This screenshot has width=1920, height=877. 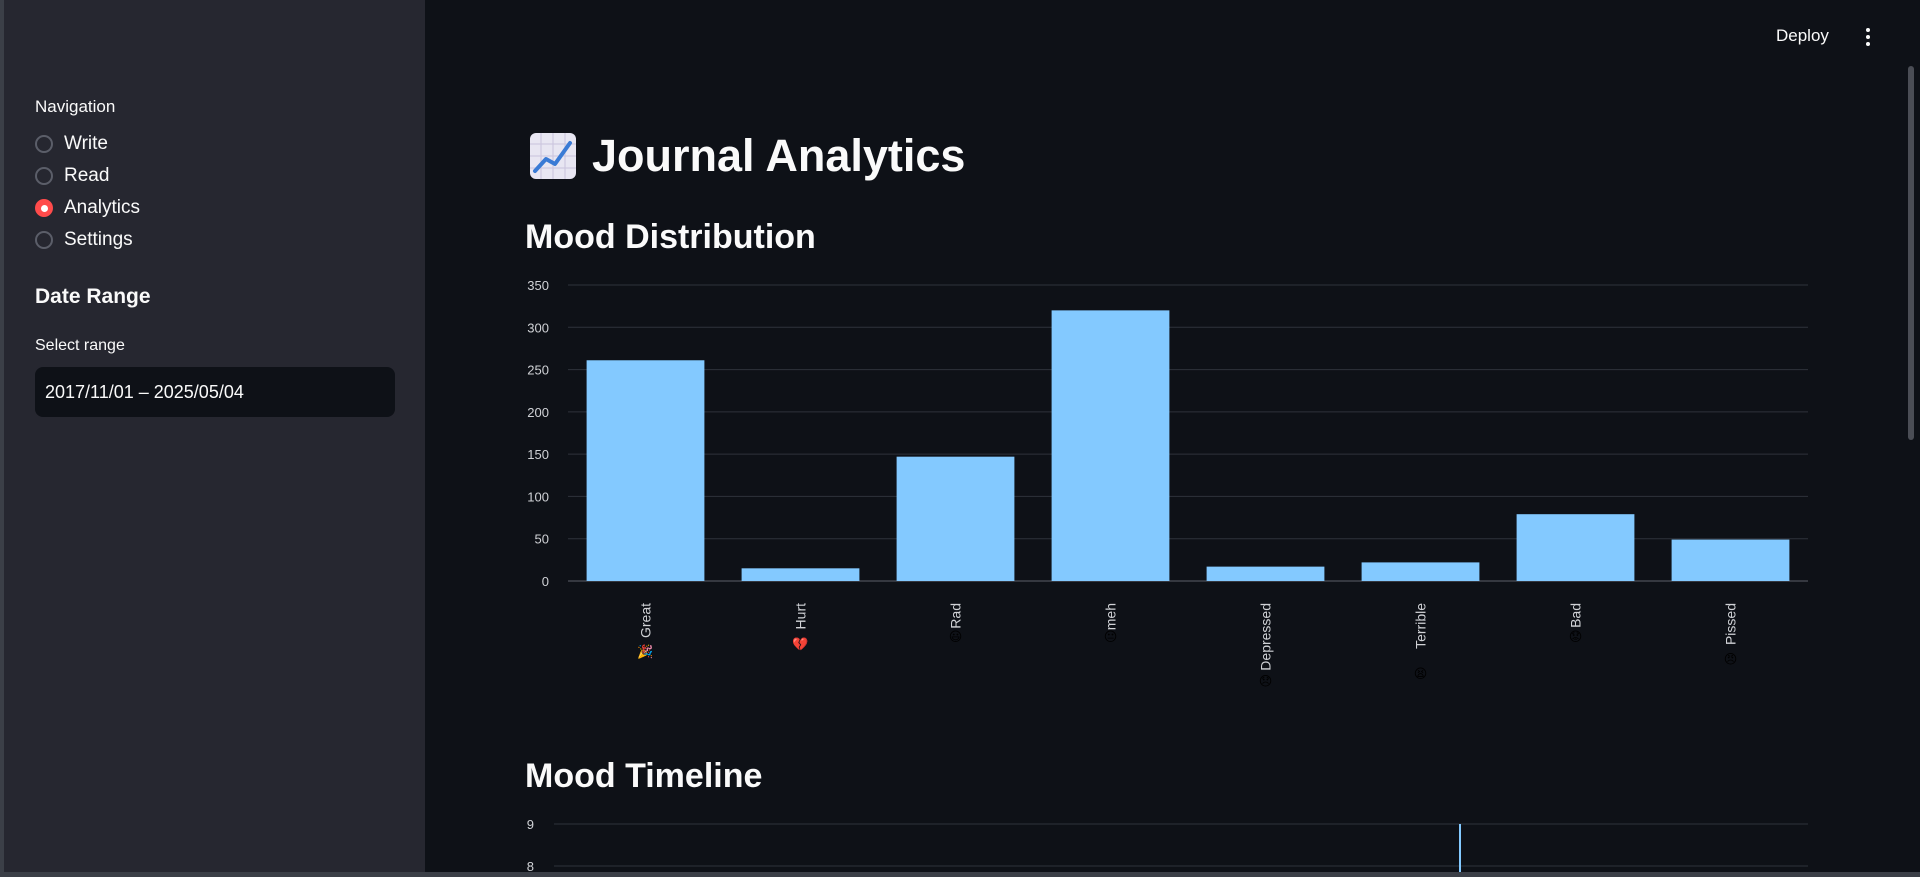 I want to click on mood-emoji-icon: 😃, so click(x=956, y=636).